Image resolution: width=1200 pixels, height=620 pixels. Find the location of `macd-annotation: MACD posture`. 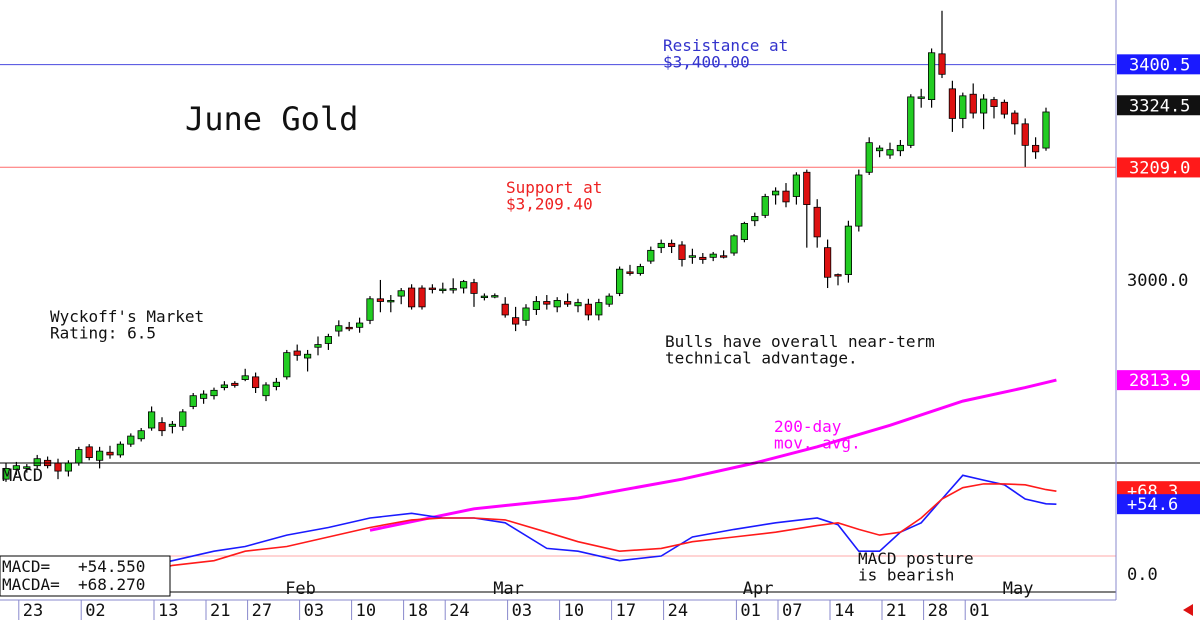

macd-annotation: MACD posture is located at coordinates (916, 558).